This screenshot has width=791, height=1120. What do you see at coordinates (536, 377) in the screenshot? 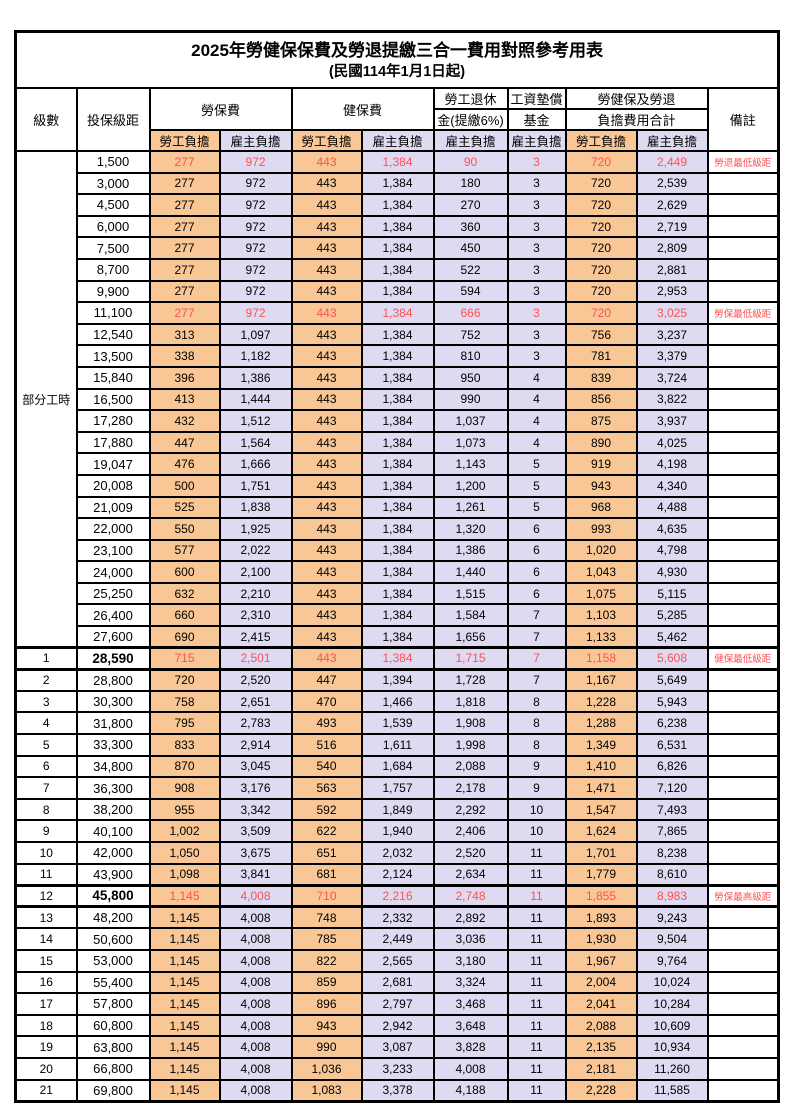
I see `value-cell: 4` at bounding box center [536, 377].